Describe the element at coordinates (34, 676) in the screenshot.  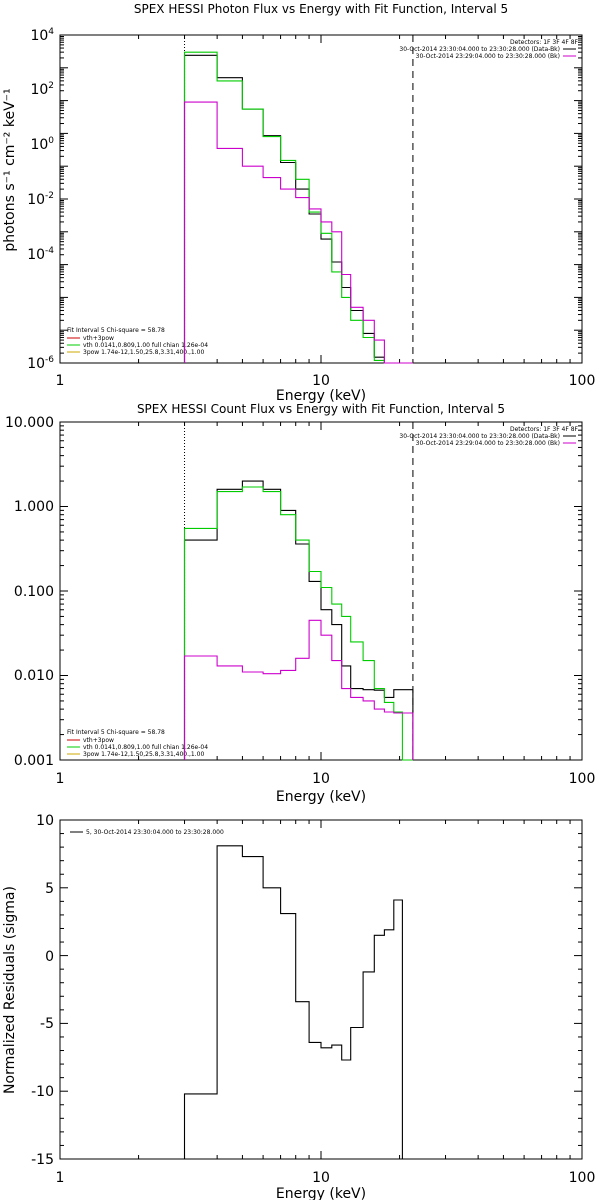
I see `y-tick-label: 0.010` at that location.